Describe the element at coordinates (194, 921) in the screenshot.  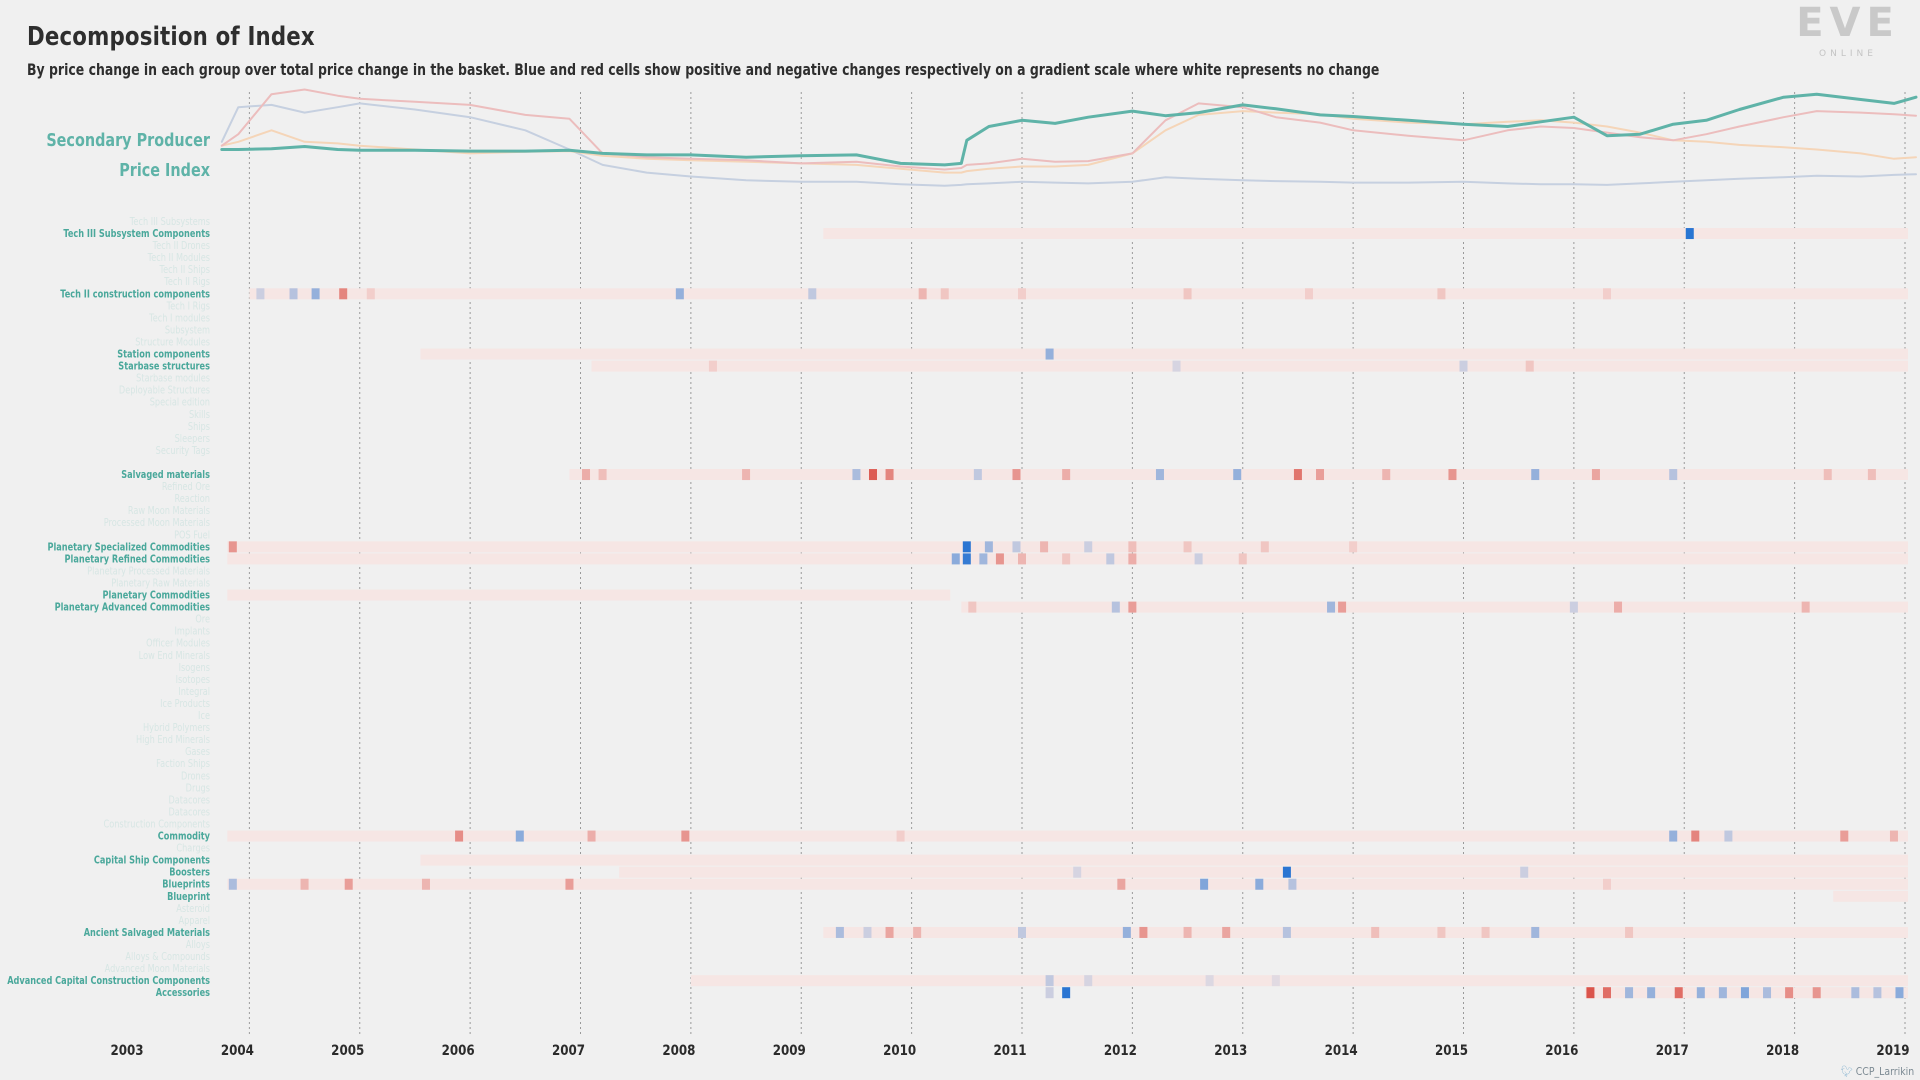
I see `heatmap-row-label: Apparel` at that location.